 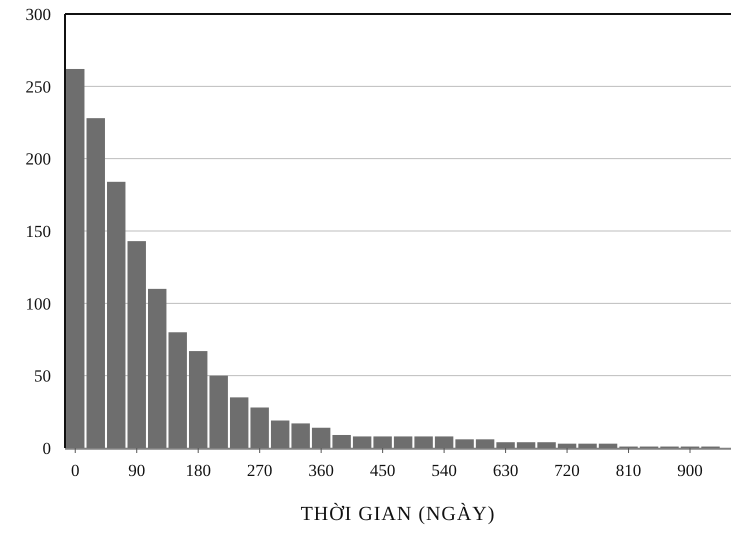 What do you see at coordinates (38, 14) in the screenshot?
I see `y-tick-label: 300` at bounding box center [38, 14].